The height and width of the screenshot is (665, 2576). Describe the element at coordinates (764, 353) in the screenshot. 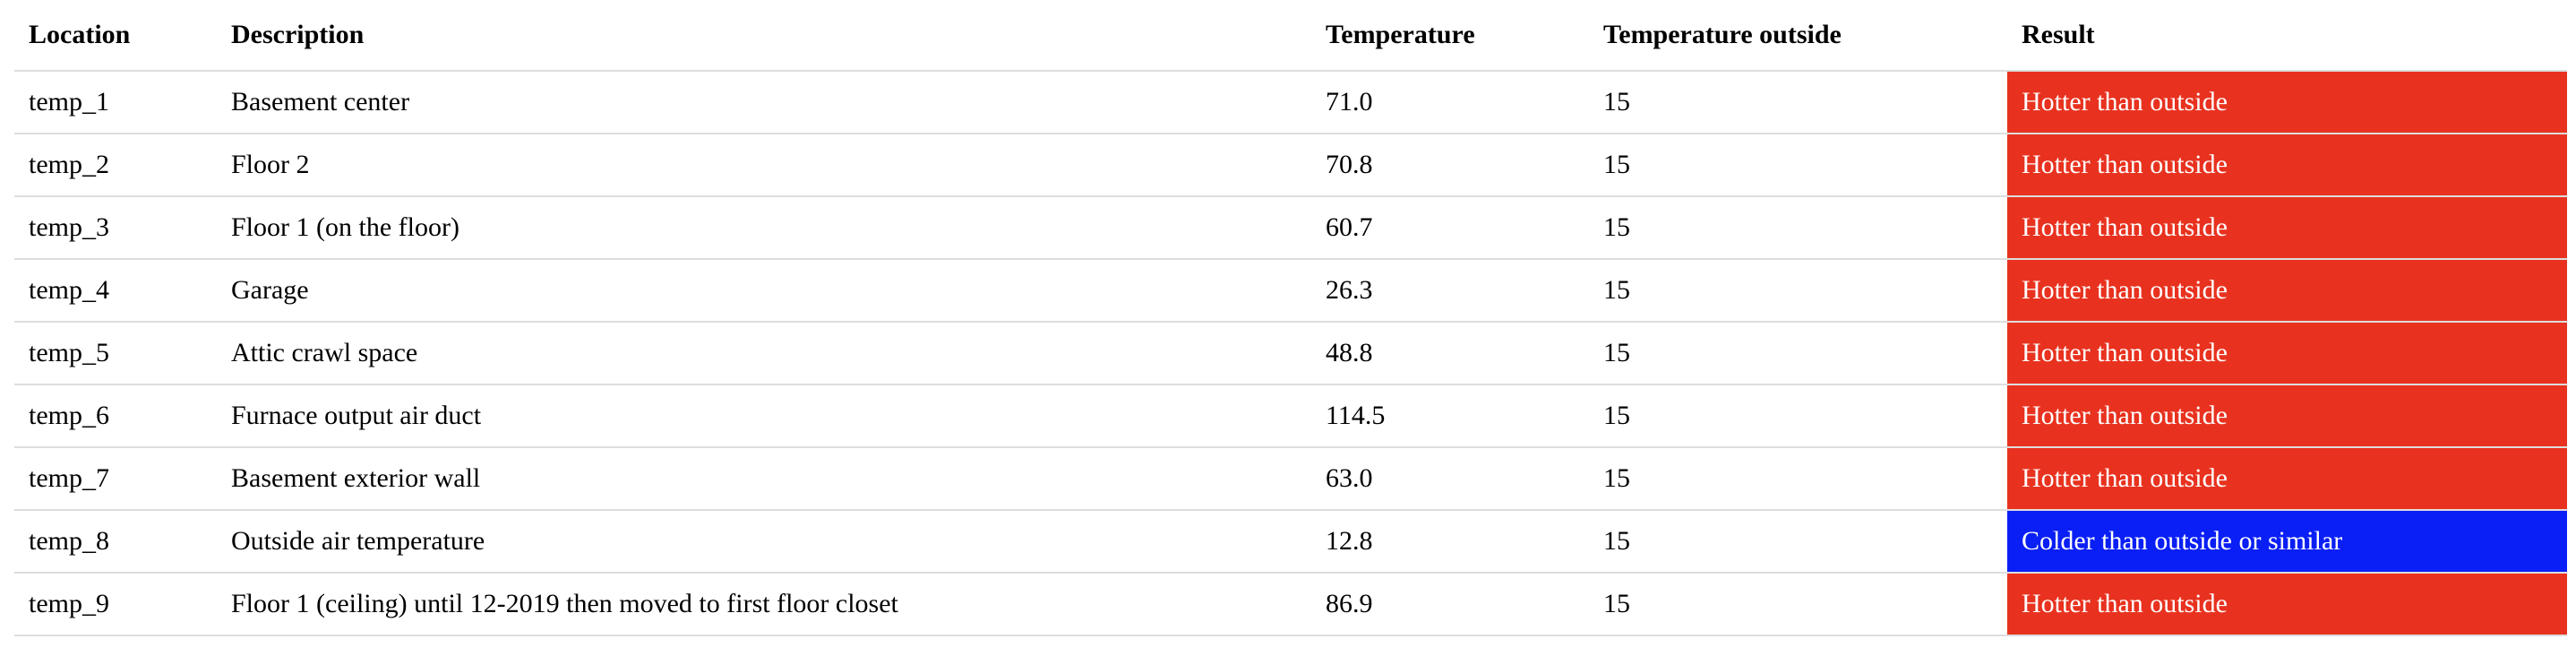

I see `cell-description: Attic crawl space` at that location.